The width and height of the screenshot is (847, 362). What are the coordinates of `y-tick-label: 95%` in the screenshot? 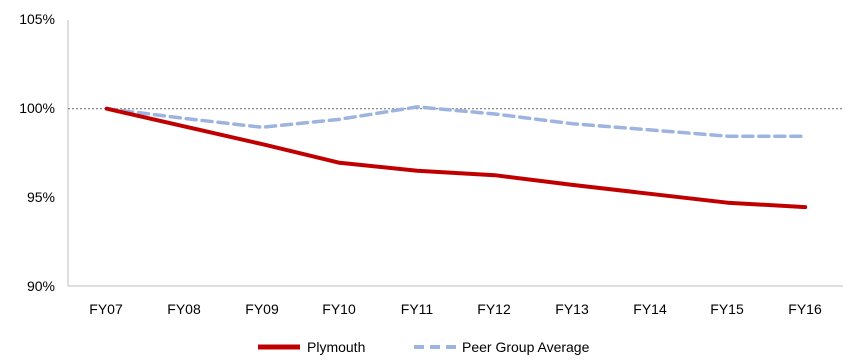 It's located at (41, 197).